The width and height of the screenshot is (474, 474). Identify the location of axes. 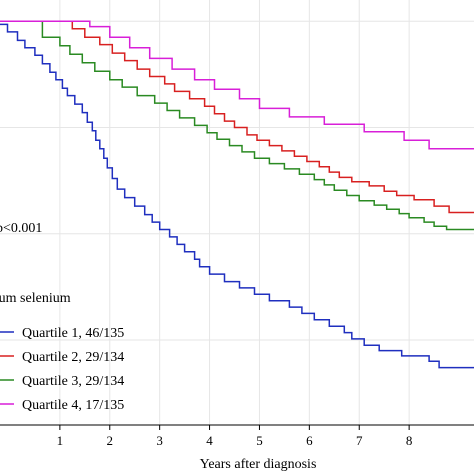
(237, 427).